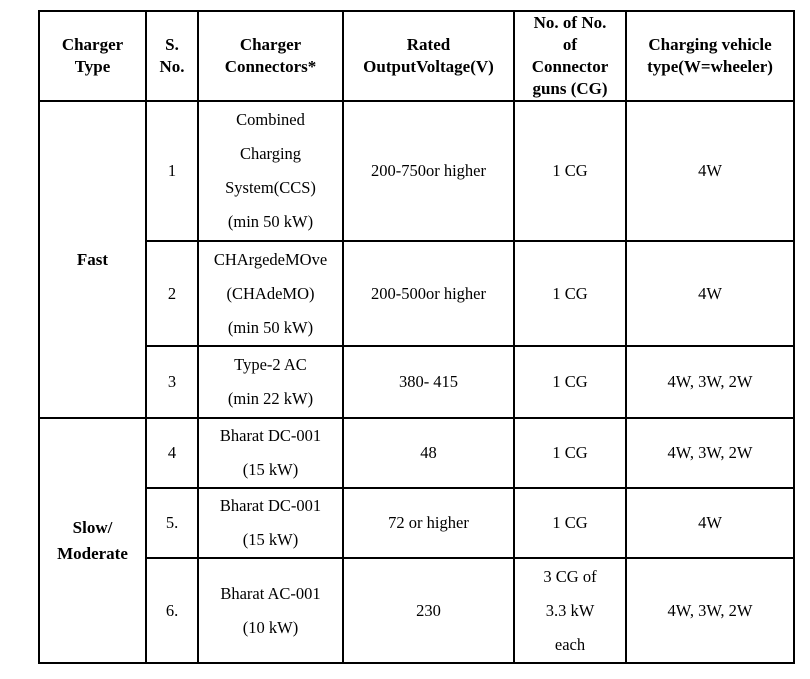 The width and height of the screenshot is (810, 679). I want to click on cell-guns-6: 3 CG of 3.3 kW each, so click(570, 611).